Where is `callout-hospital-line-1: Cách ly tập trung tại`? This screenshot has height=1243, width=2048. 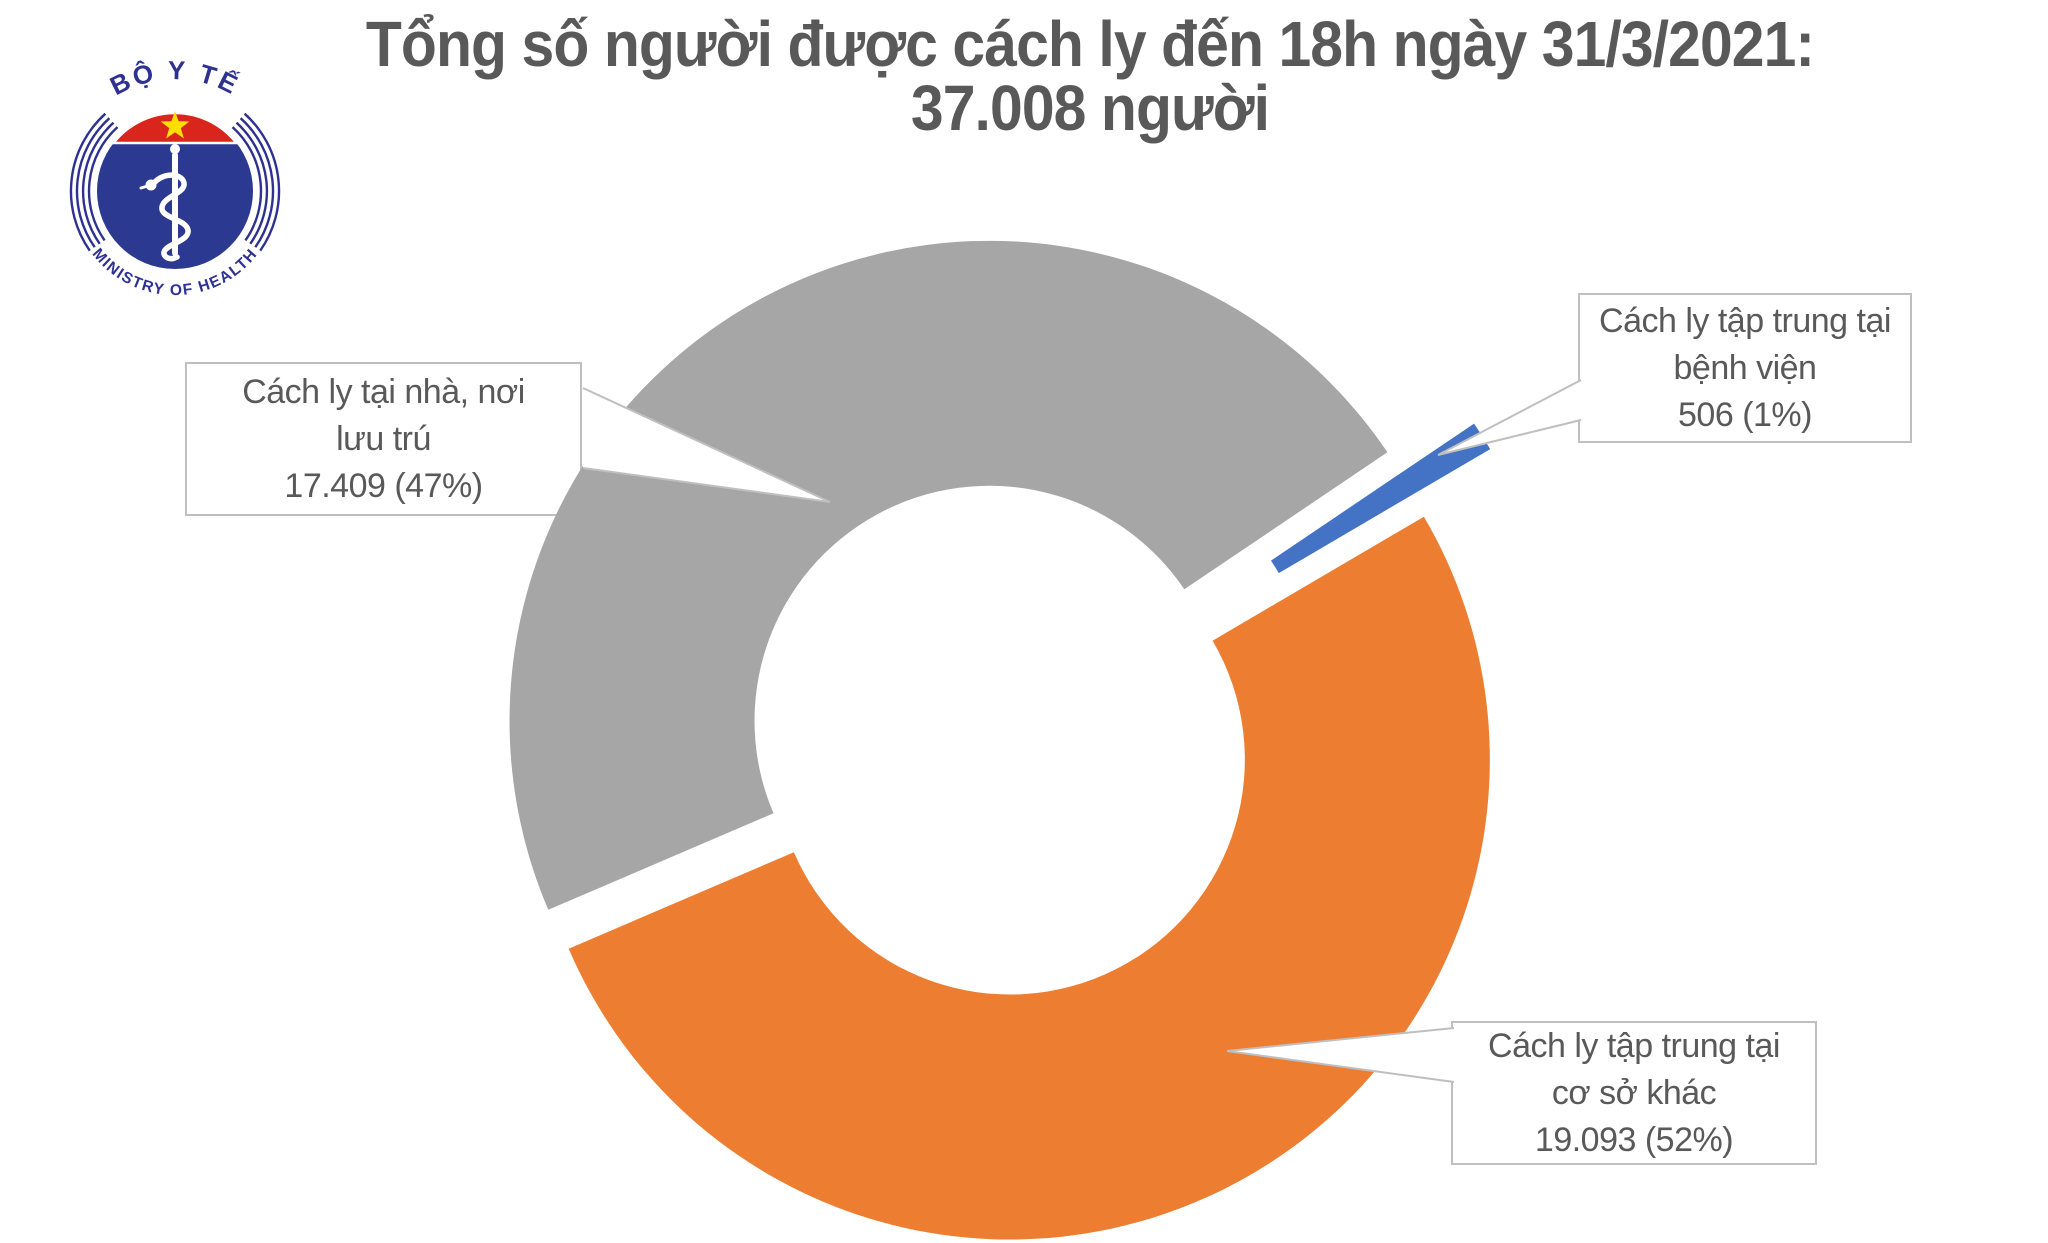
callout-hospital-line-1: Cách ly tập trung tại is located at coordinates (1745, 320).